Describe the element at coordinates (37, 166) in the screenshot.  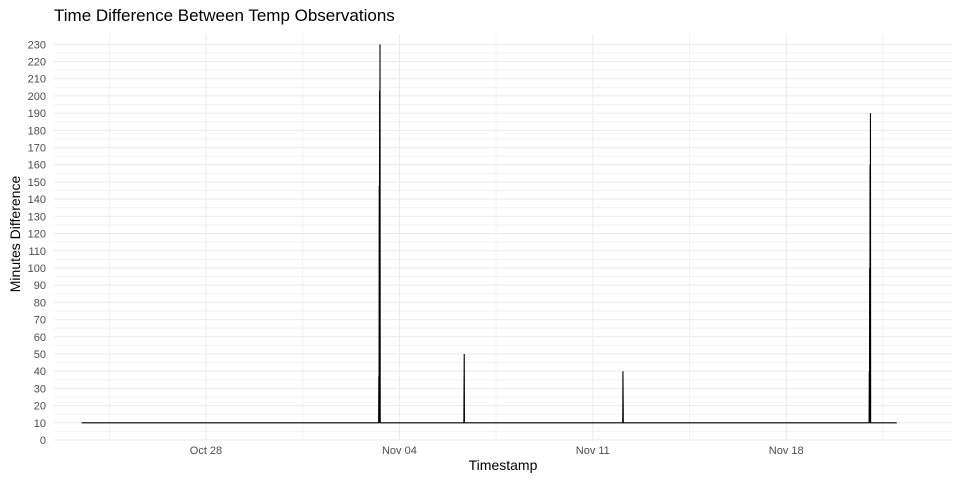
I see `y-tick-label: 160` at that location.